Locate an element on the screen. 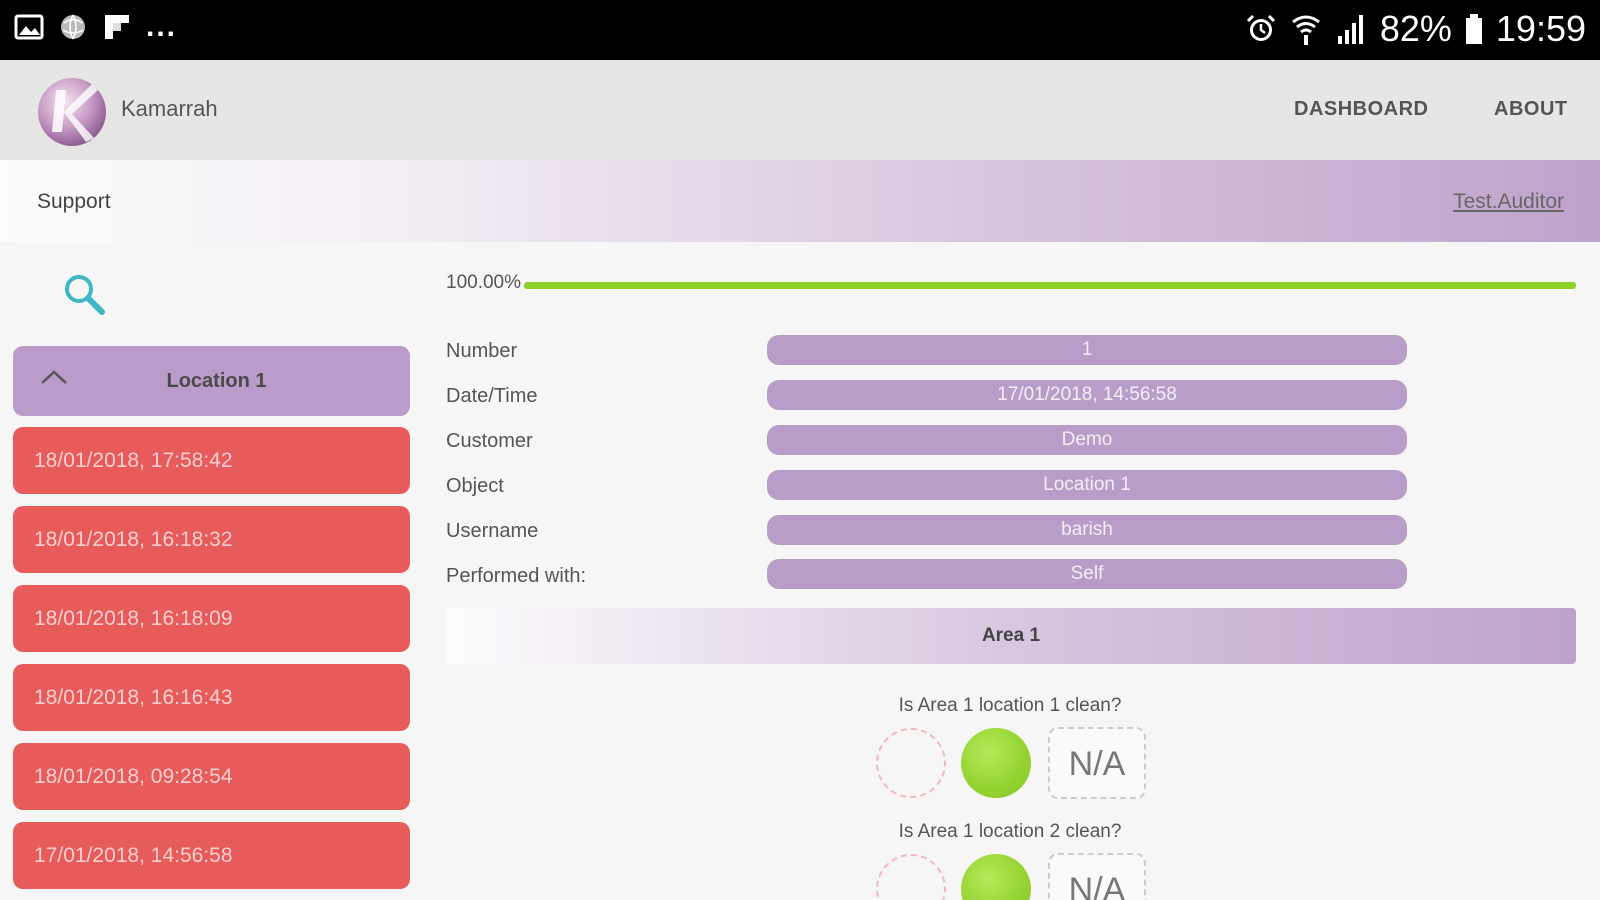 The height and width of the screenshot is (900, 1600). kamarrah-logo is located at coordinates (72, 110).